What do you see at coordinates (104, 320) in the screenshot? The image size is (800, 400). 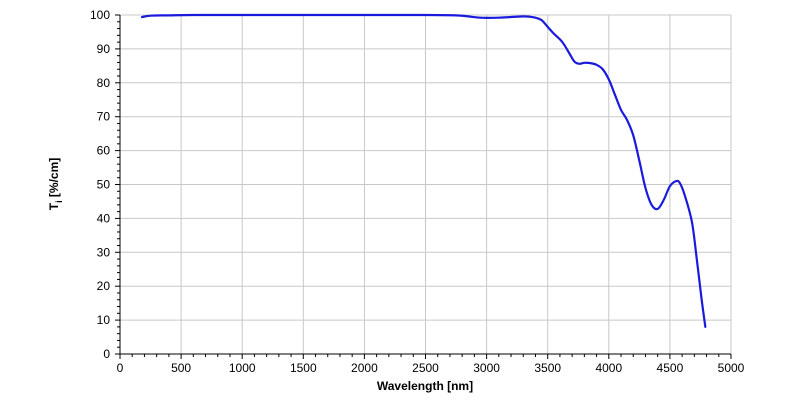 I see `y-tick-label: 10` at bounding box center [104, 320].